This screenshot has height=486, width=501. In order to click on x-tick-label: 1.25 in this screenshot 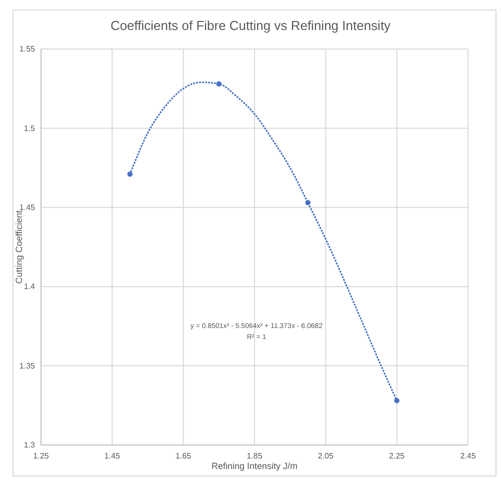, I will do `click(41, 456)`.